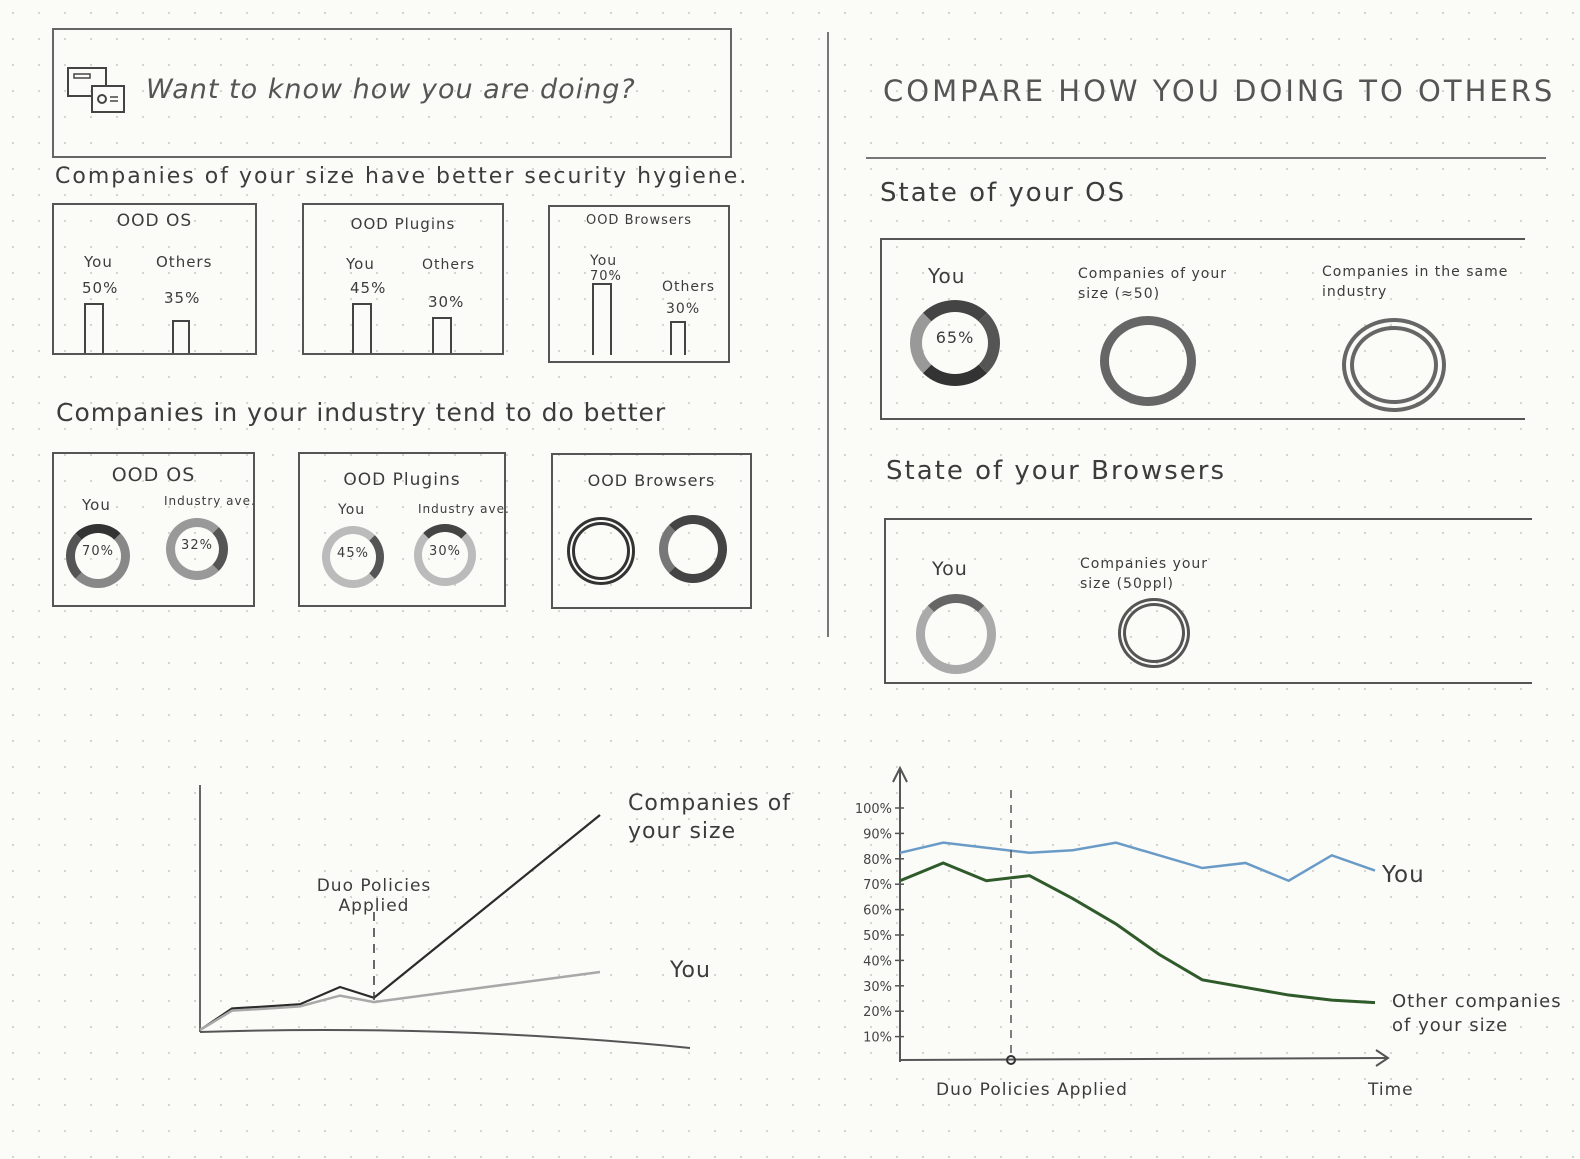  Describe the element at coordinates (1032, 1090) in the screenshot. I see `chart-right-annotation: Duo Policies Applied` at that location.